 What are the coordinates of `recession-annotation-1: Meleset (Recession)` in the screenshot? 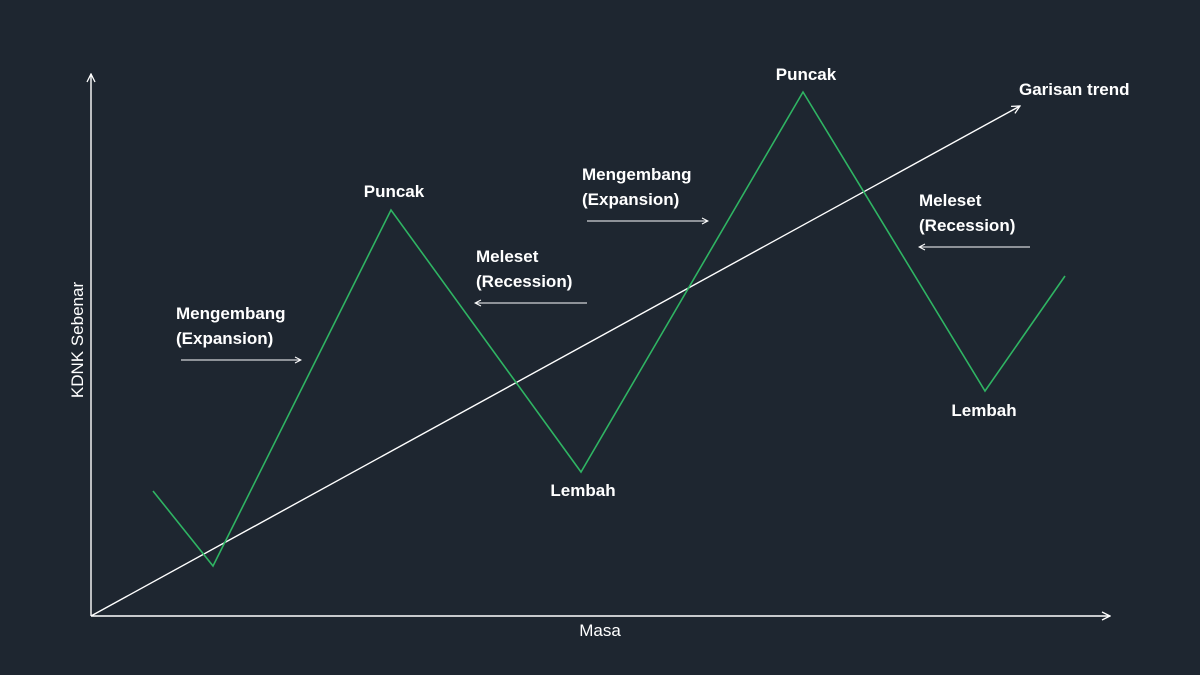 It's located at (531, 275).